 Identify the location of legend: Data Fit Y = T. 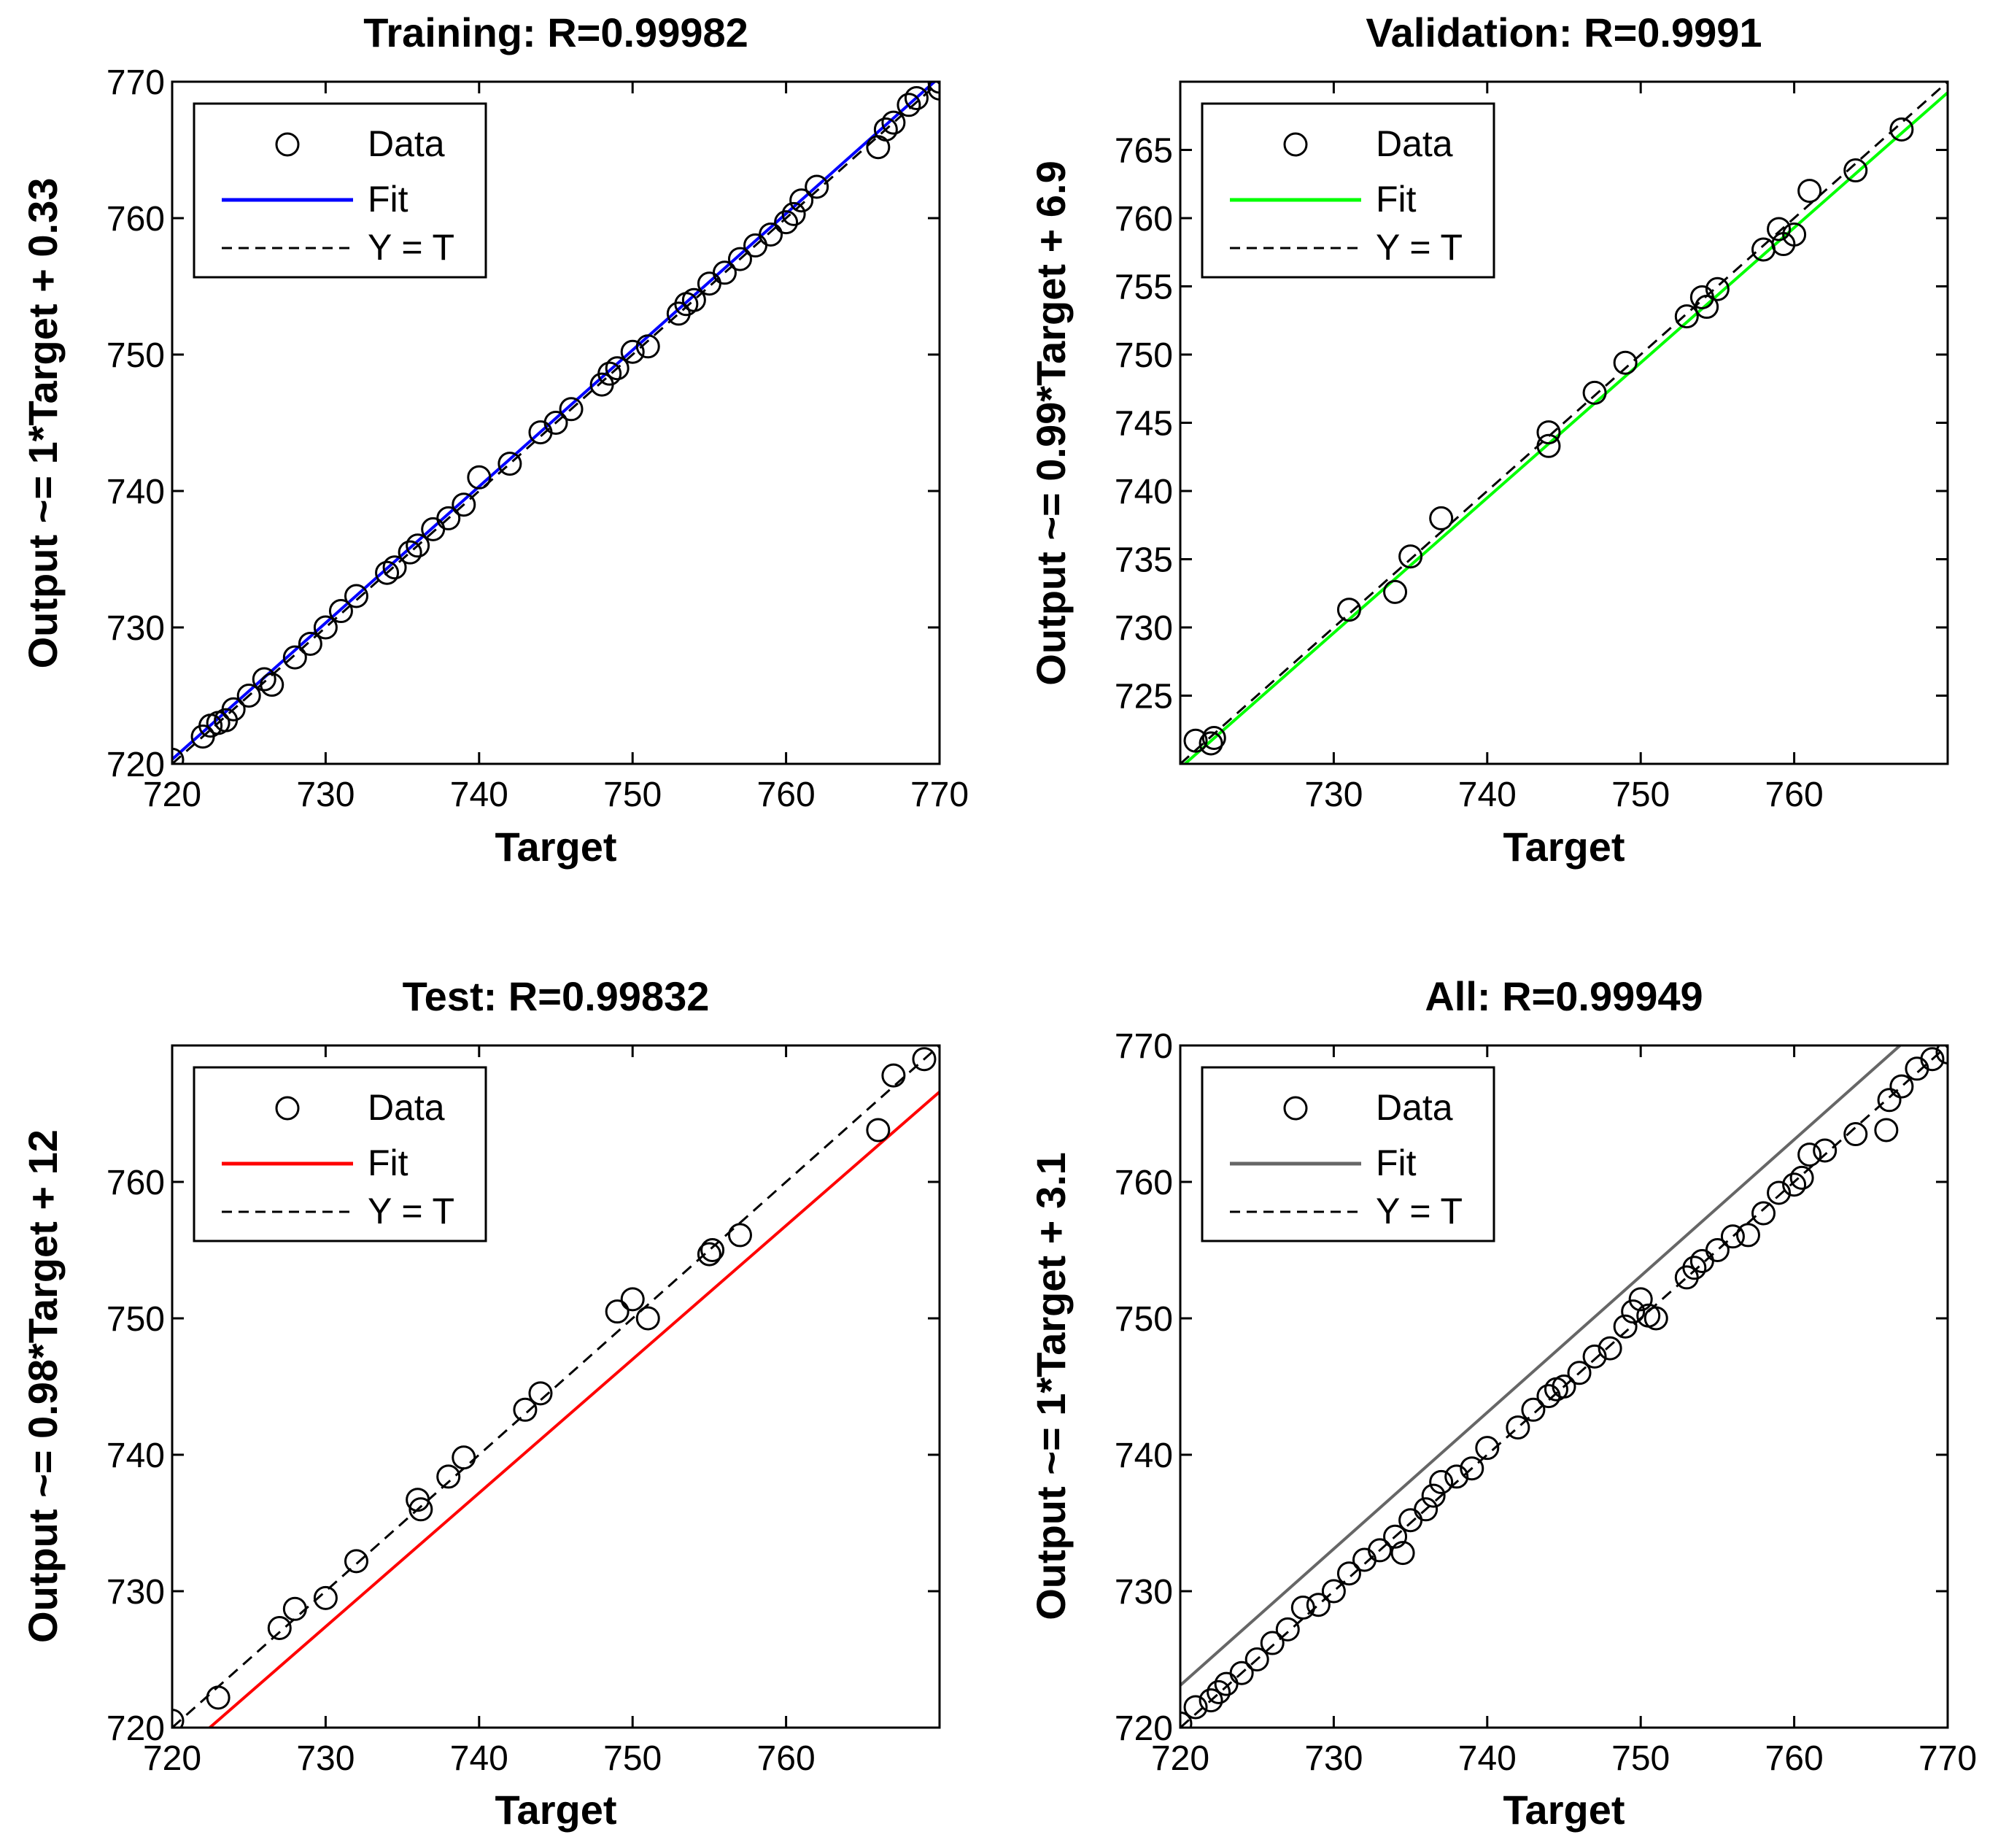
(1348, 191).